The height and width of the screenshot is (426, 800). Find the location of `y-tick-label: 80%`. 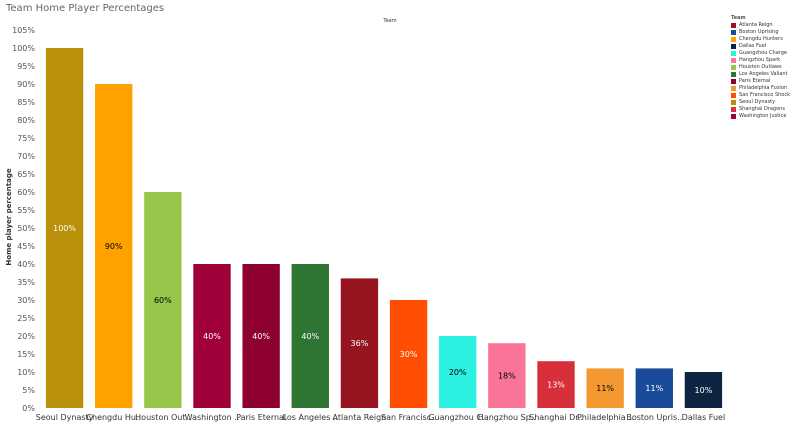

y-tick-label: 80% is located at coordinates (26, 120).